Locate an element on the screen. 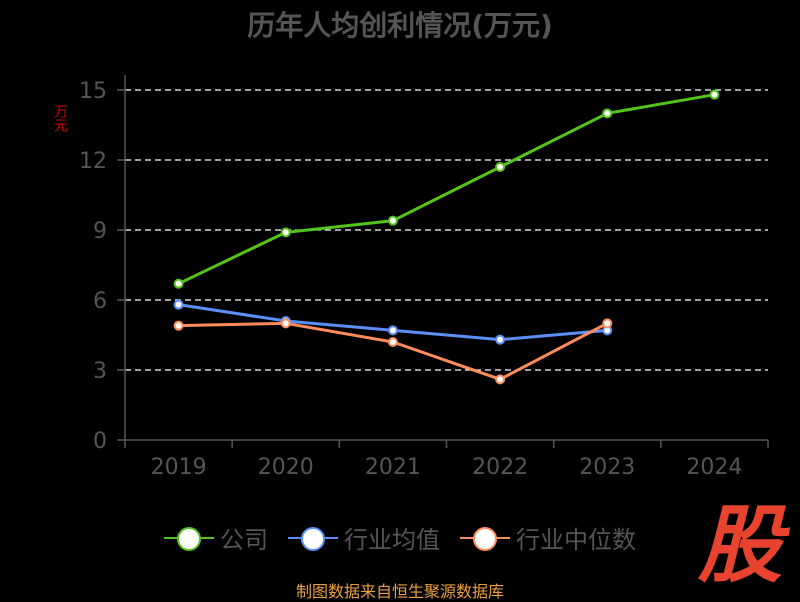 The image size is (800, 602). y-tick-label: 3 is located at coordinates (100, 371).